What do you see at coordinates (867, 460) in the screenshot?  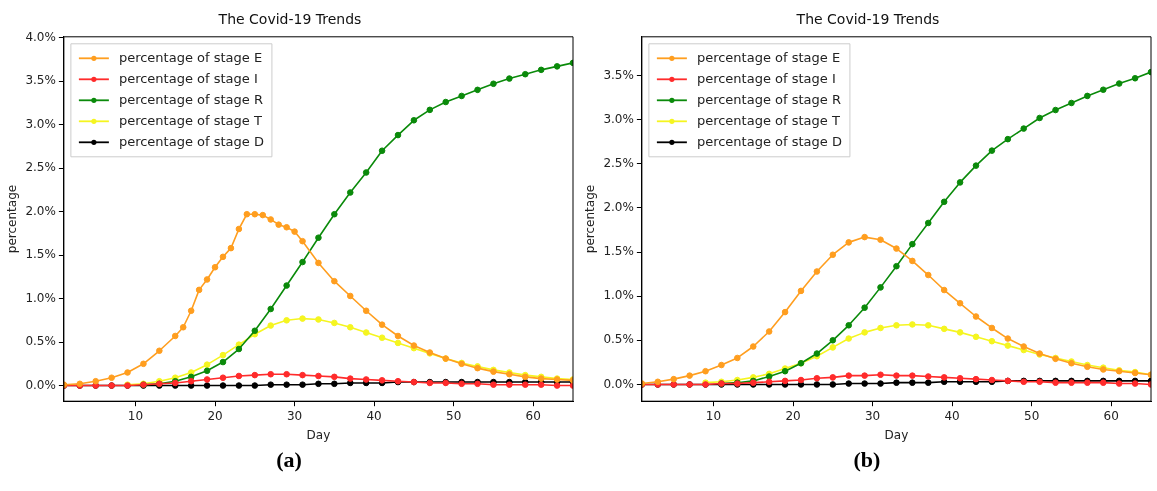 I see `text: (b)` at bounding box center [867, 460].